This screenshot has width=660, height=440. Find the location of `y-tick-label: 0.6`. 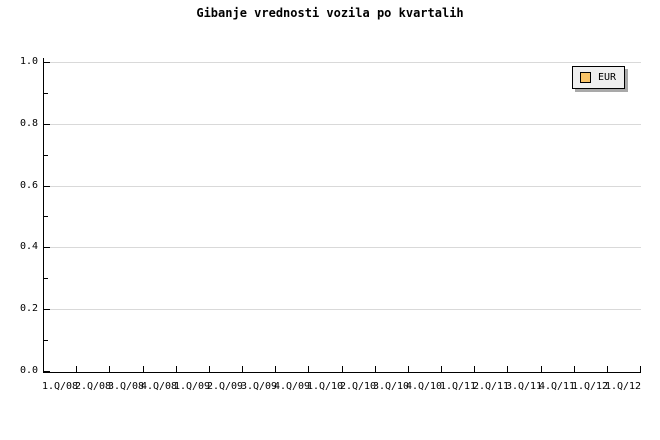

y-tick-label: 0.6 is located at coordinates (28, 185).